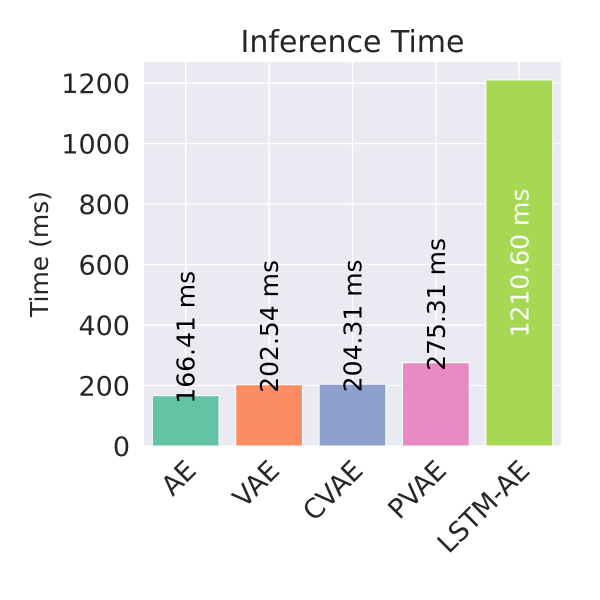 This screenshot has width=600, height=600. Describe the element at coordinates (436, 304) in the screenshot. I see `bar-value-label: 275.31 ms` at that location.